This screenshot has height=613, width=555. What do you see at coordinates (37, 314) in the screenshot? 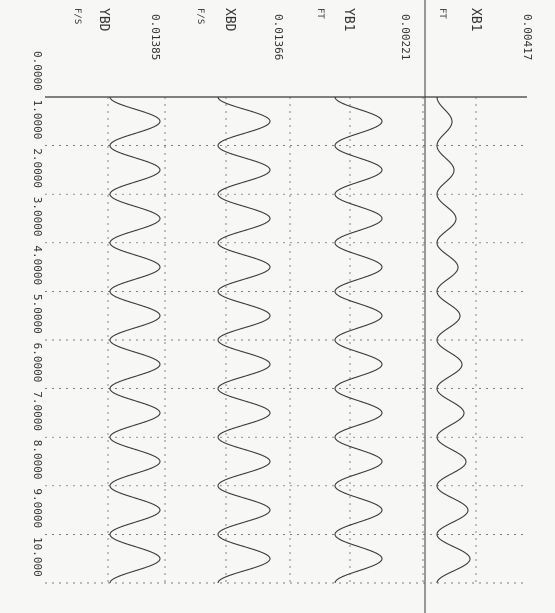
I see `x-tick-label: 5.0000` at bounding box center [37, 314].